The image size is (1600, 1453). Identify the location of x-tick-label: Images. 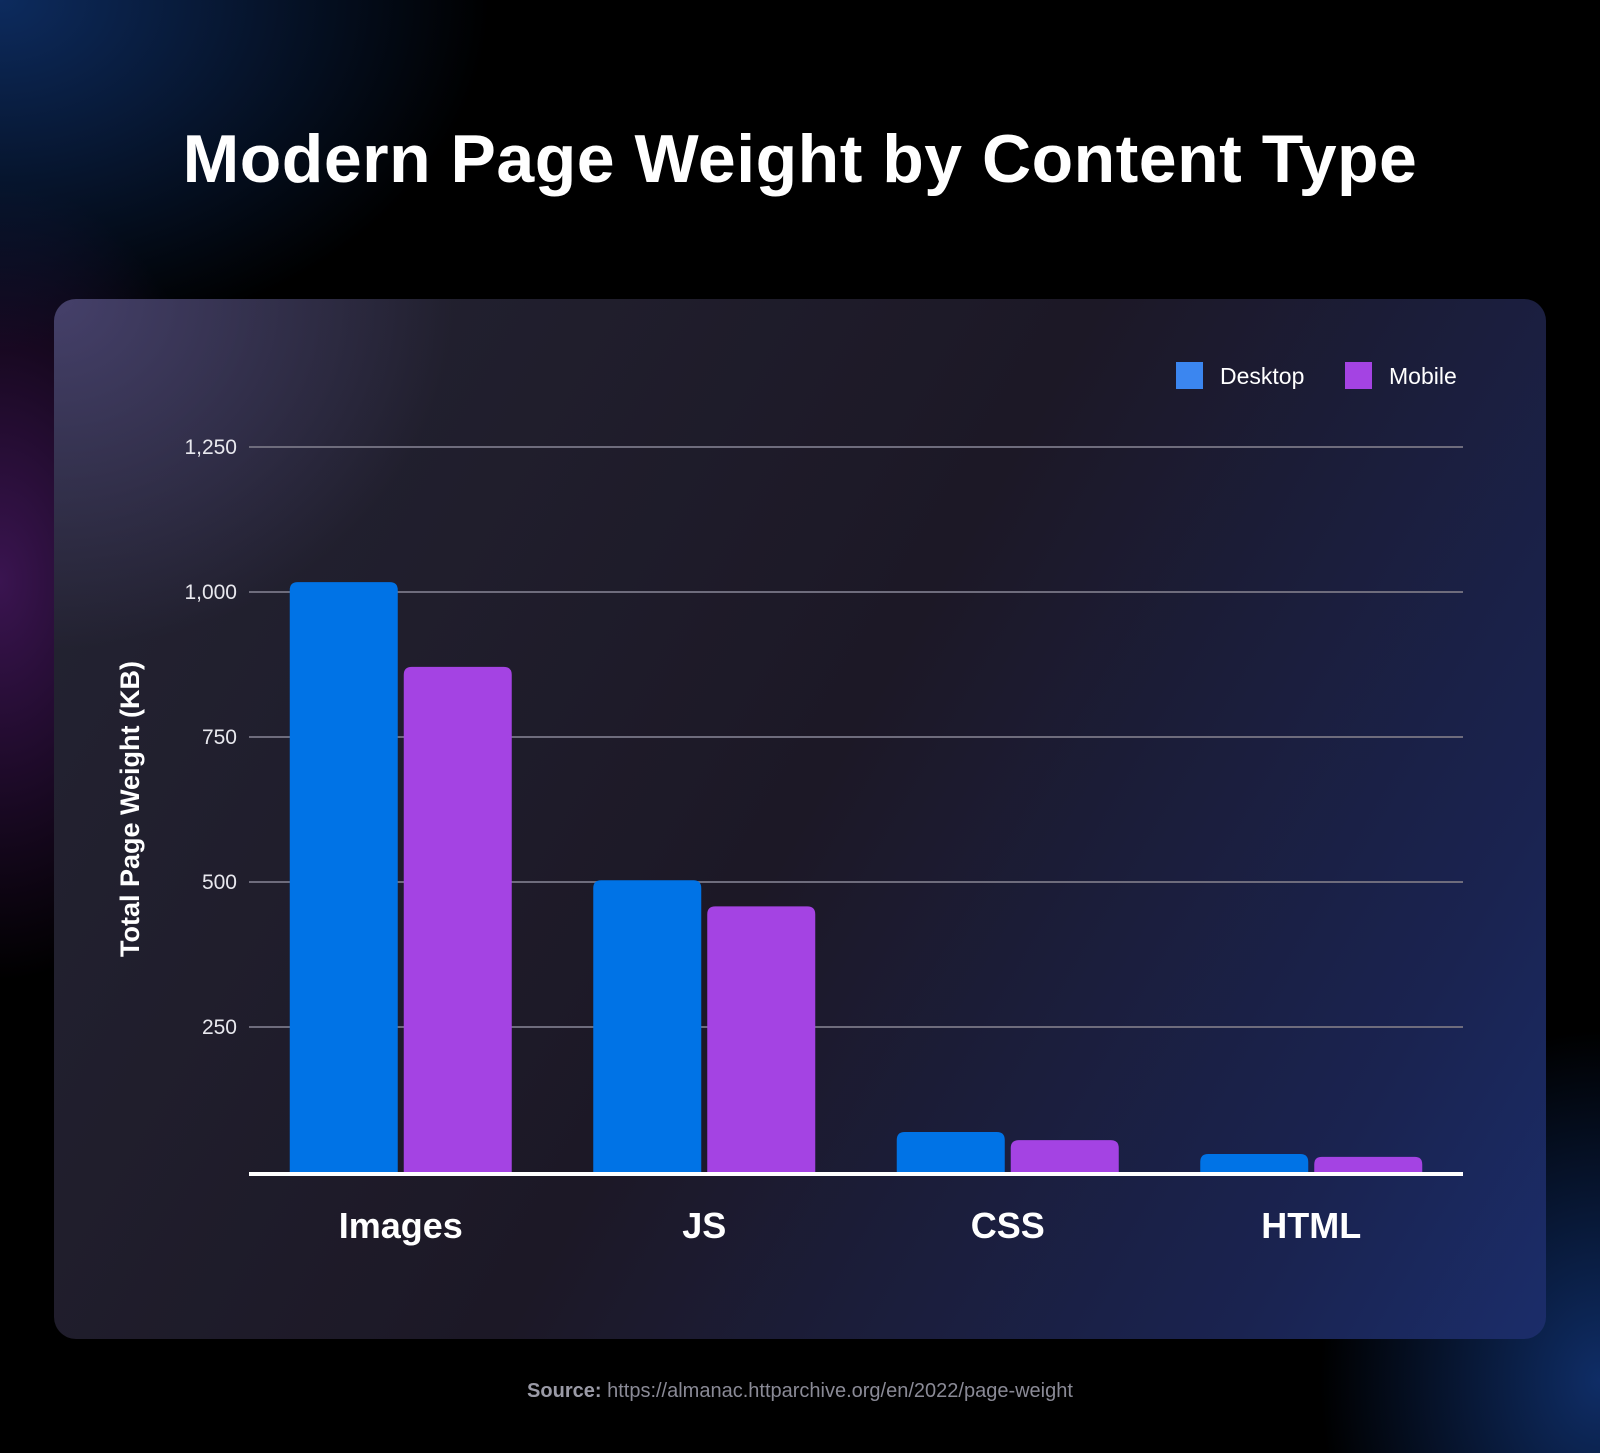
(401, 1225).